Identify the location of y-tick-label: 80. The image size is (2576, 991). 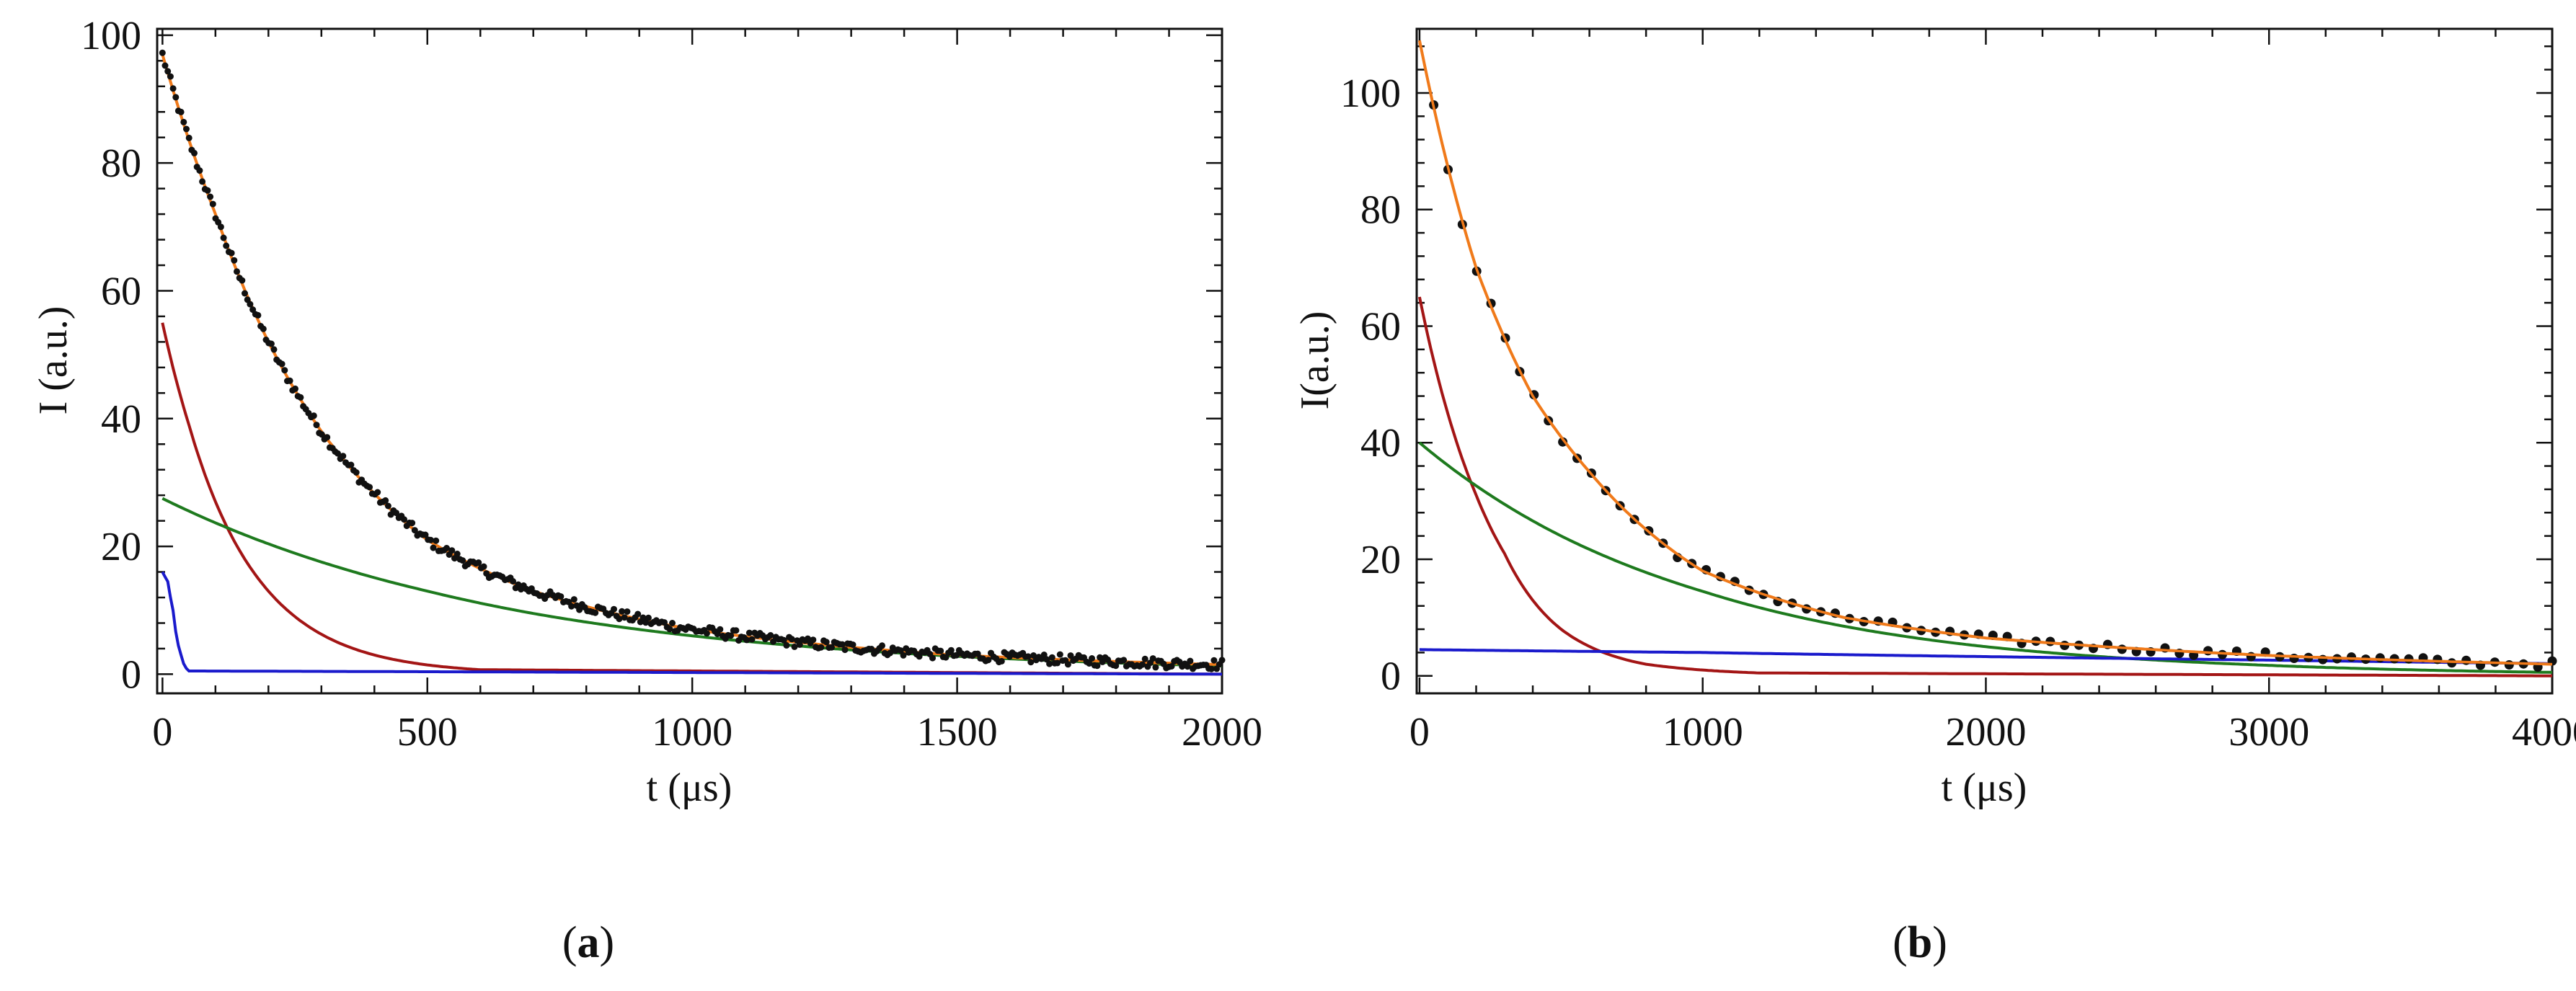
(1380, 211).